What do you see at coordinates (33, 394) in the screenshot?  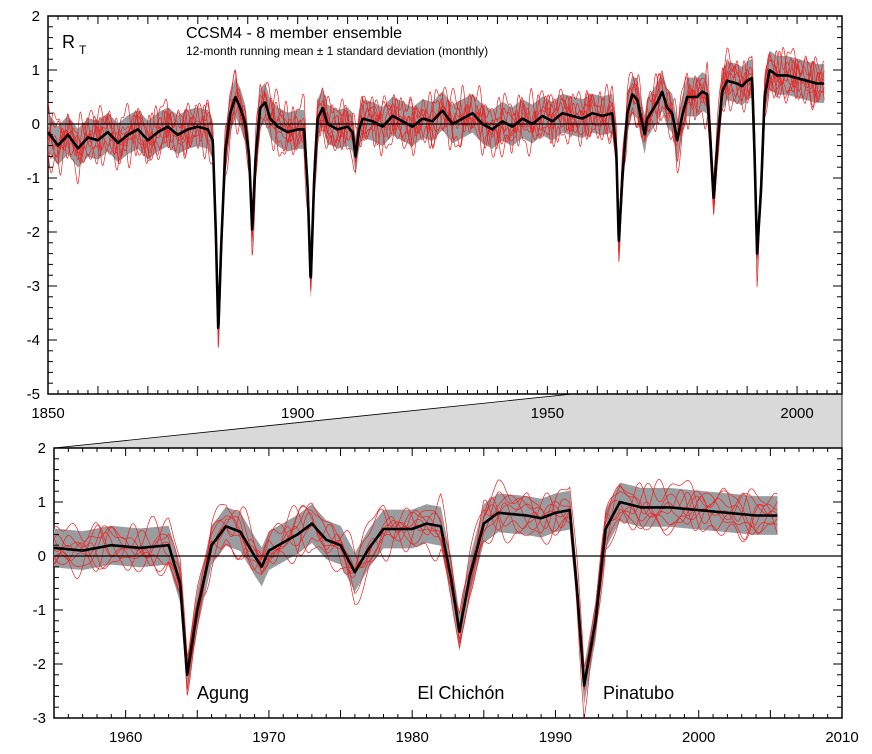 I see `y-tick-label: -5` at bounding box center [33, 394].